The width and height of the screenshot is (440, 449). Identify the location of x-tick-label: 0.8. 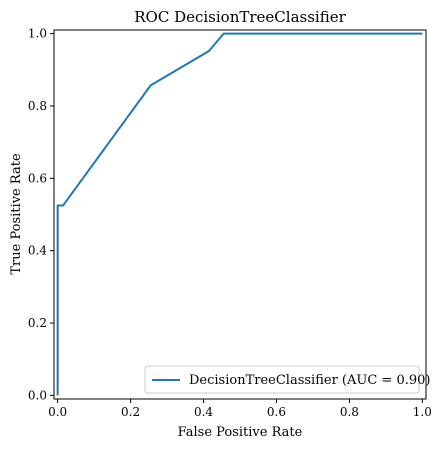
(349, 412).